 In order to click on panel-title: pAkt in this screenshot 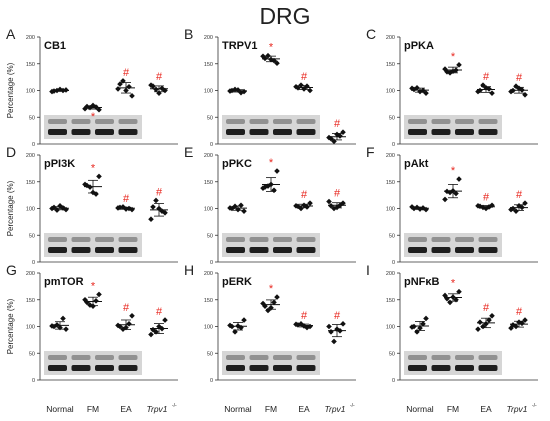, I will do `click(416, 164)`.